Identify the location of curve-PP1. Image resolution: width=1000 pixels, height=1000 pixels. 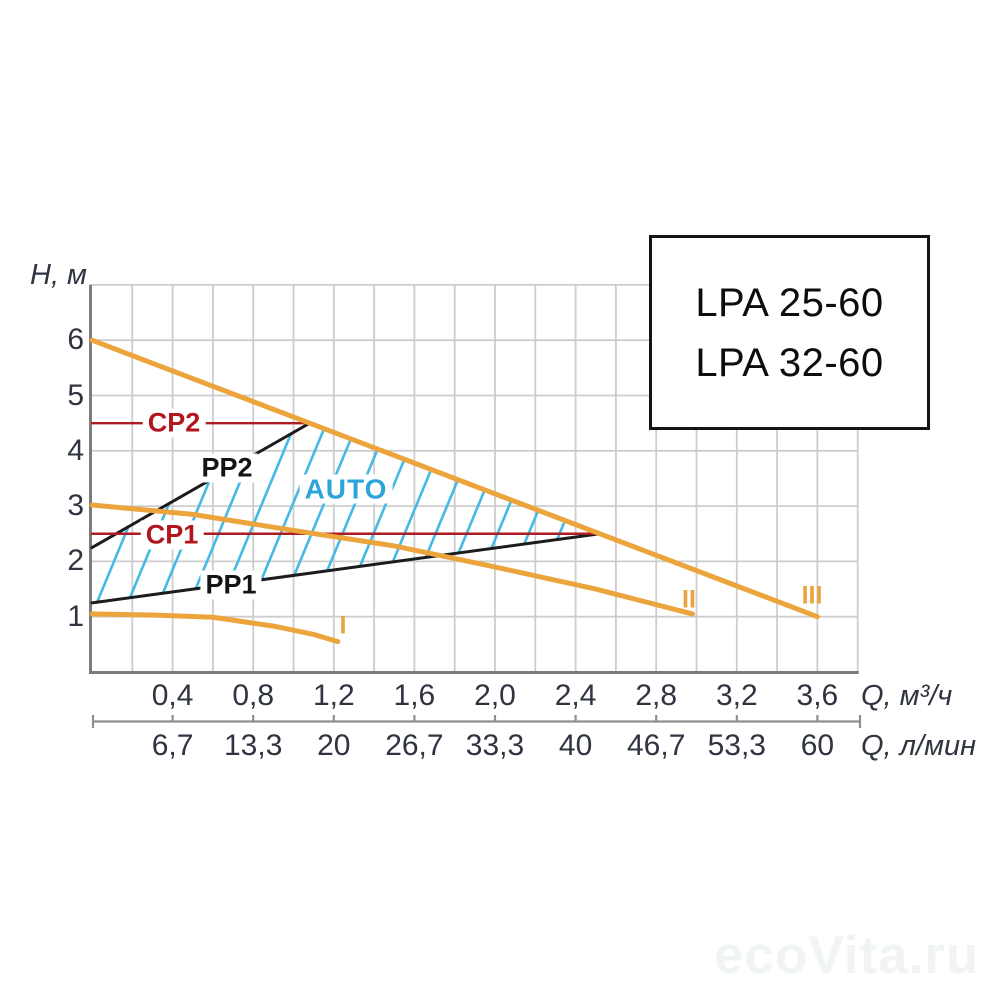
(346, 568).